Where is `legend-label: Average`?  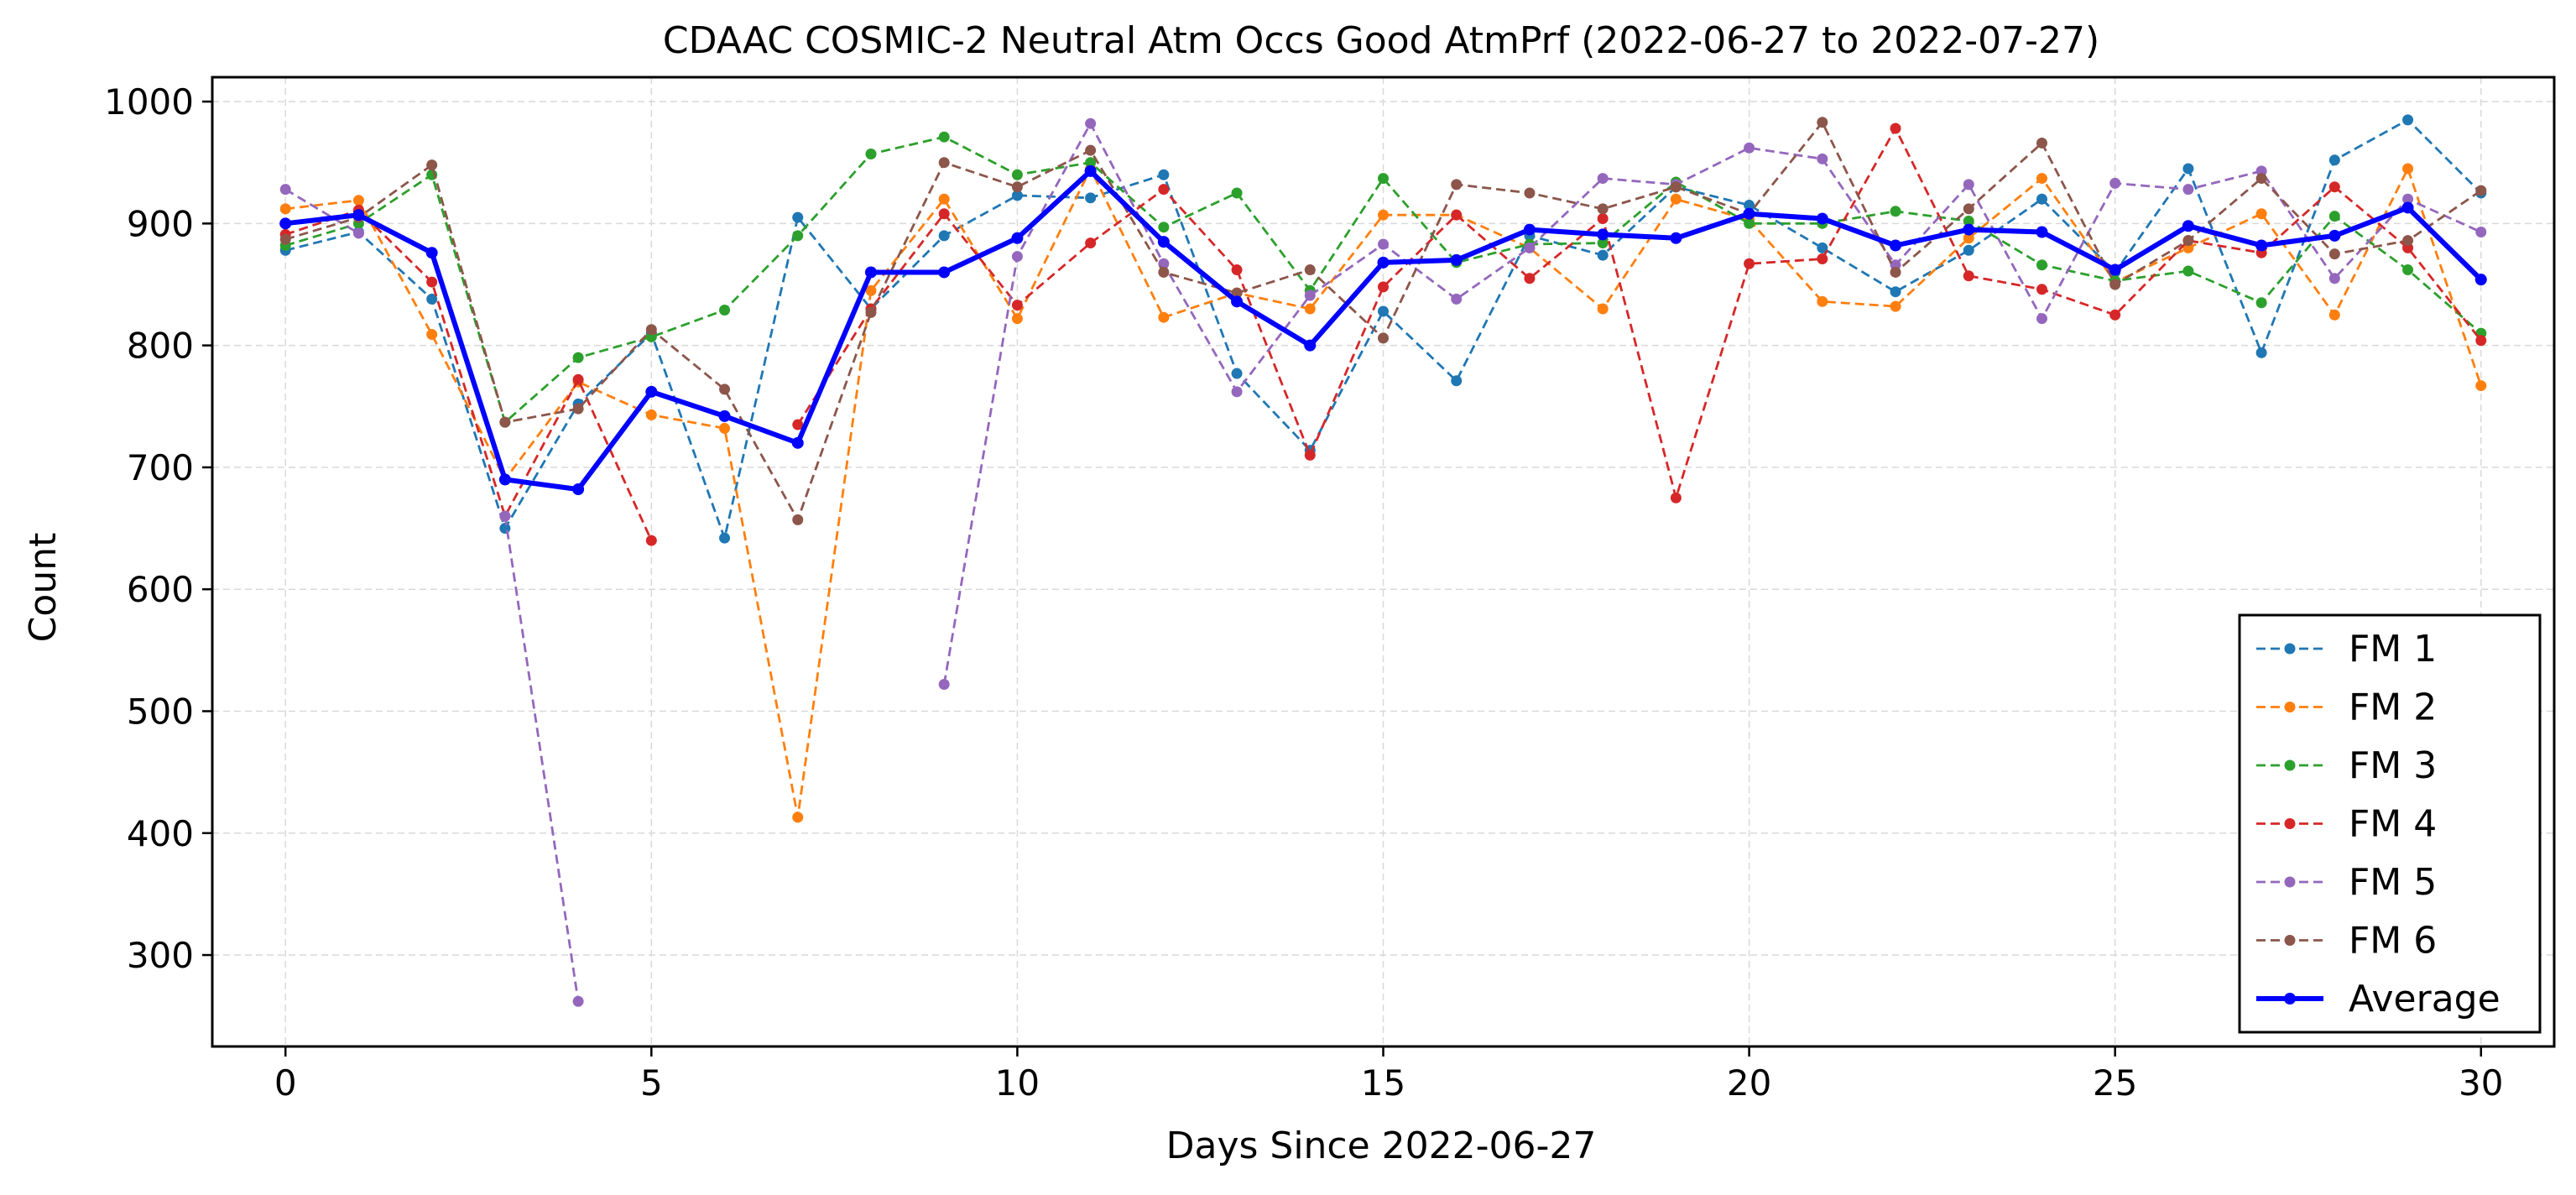 legend-label: Average is located at coordinates (2424, 999).